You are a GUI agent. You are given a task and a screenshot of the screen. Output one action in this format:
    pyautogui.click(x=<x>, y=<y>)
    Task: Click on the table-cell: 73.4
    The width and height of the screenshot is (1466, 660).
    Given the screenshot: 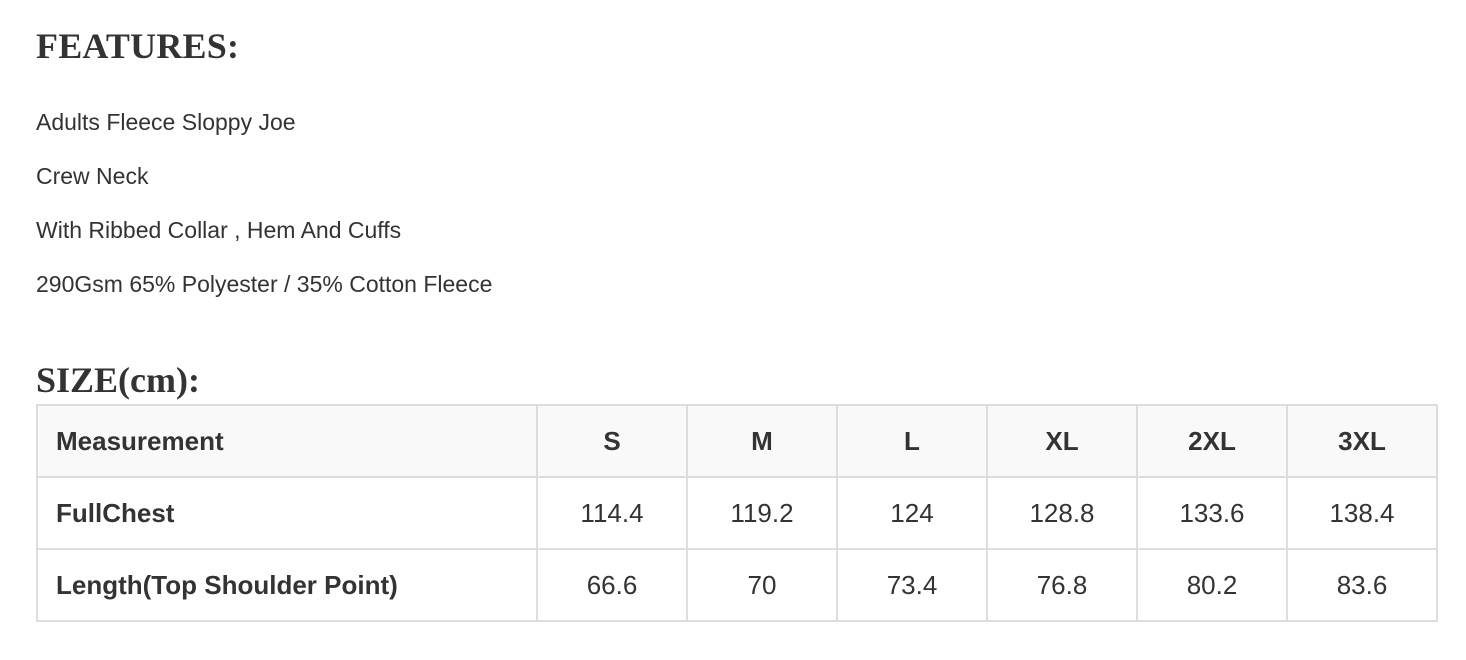 What is the action you would take?
    pyautogui.click(x=912, y=585)
    